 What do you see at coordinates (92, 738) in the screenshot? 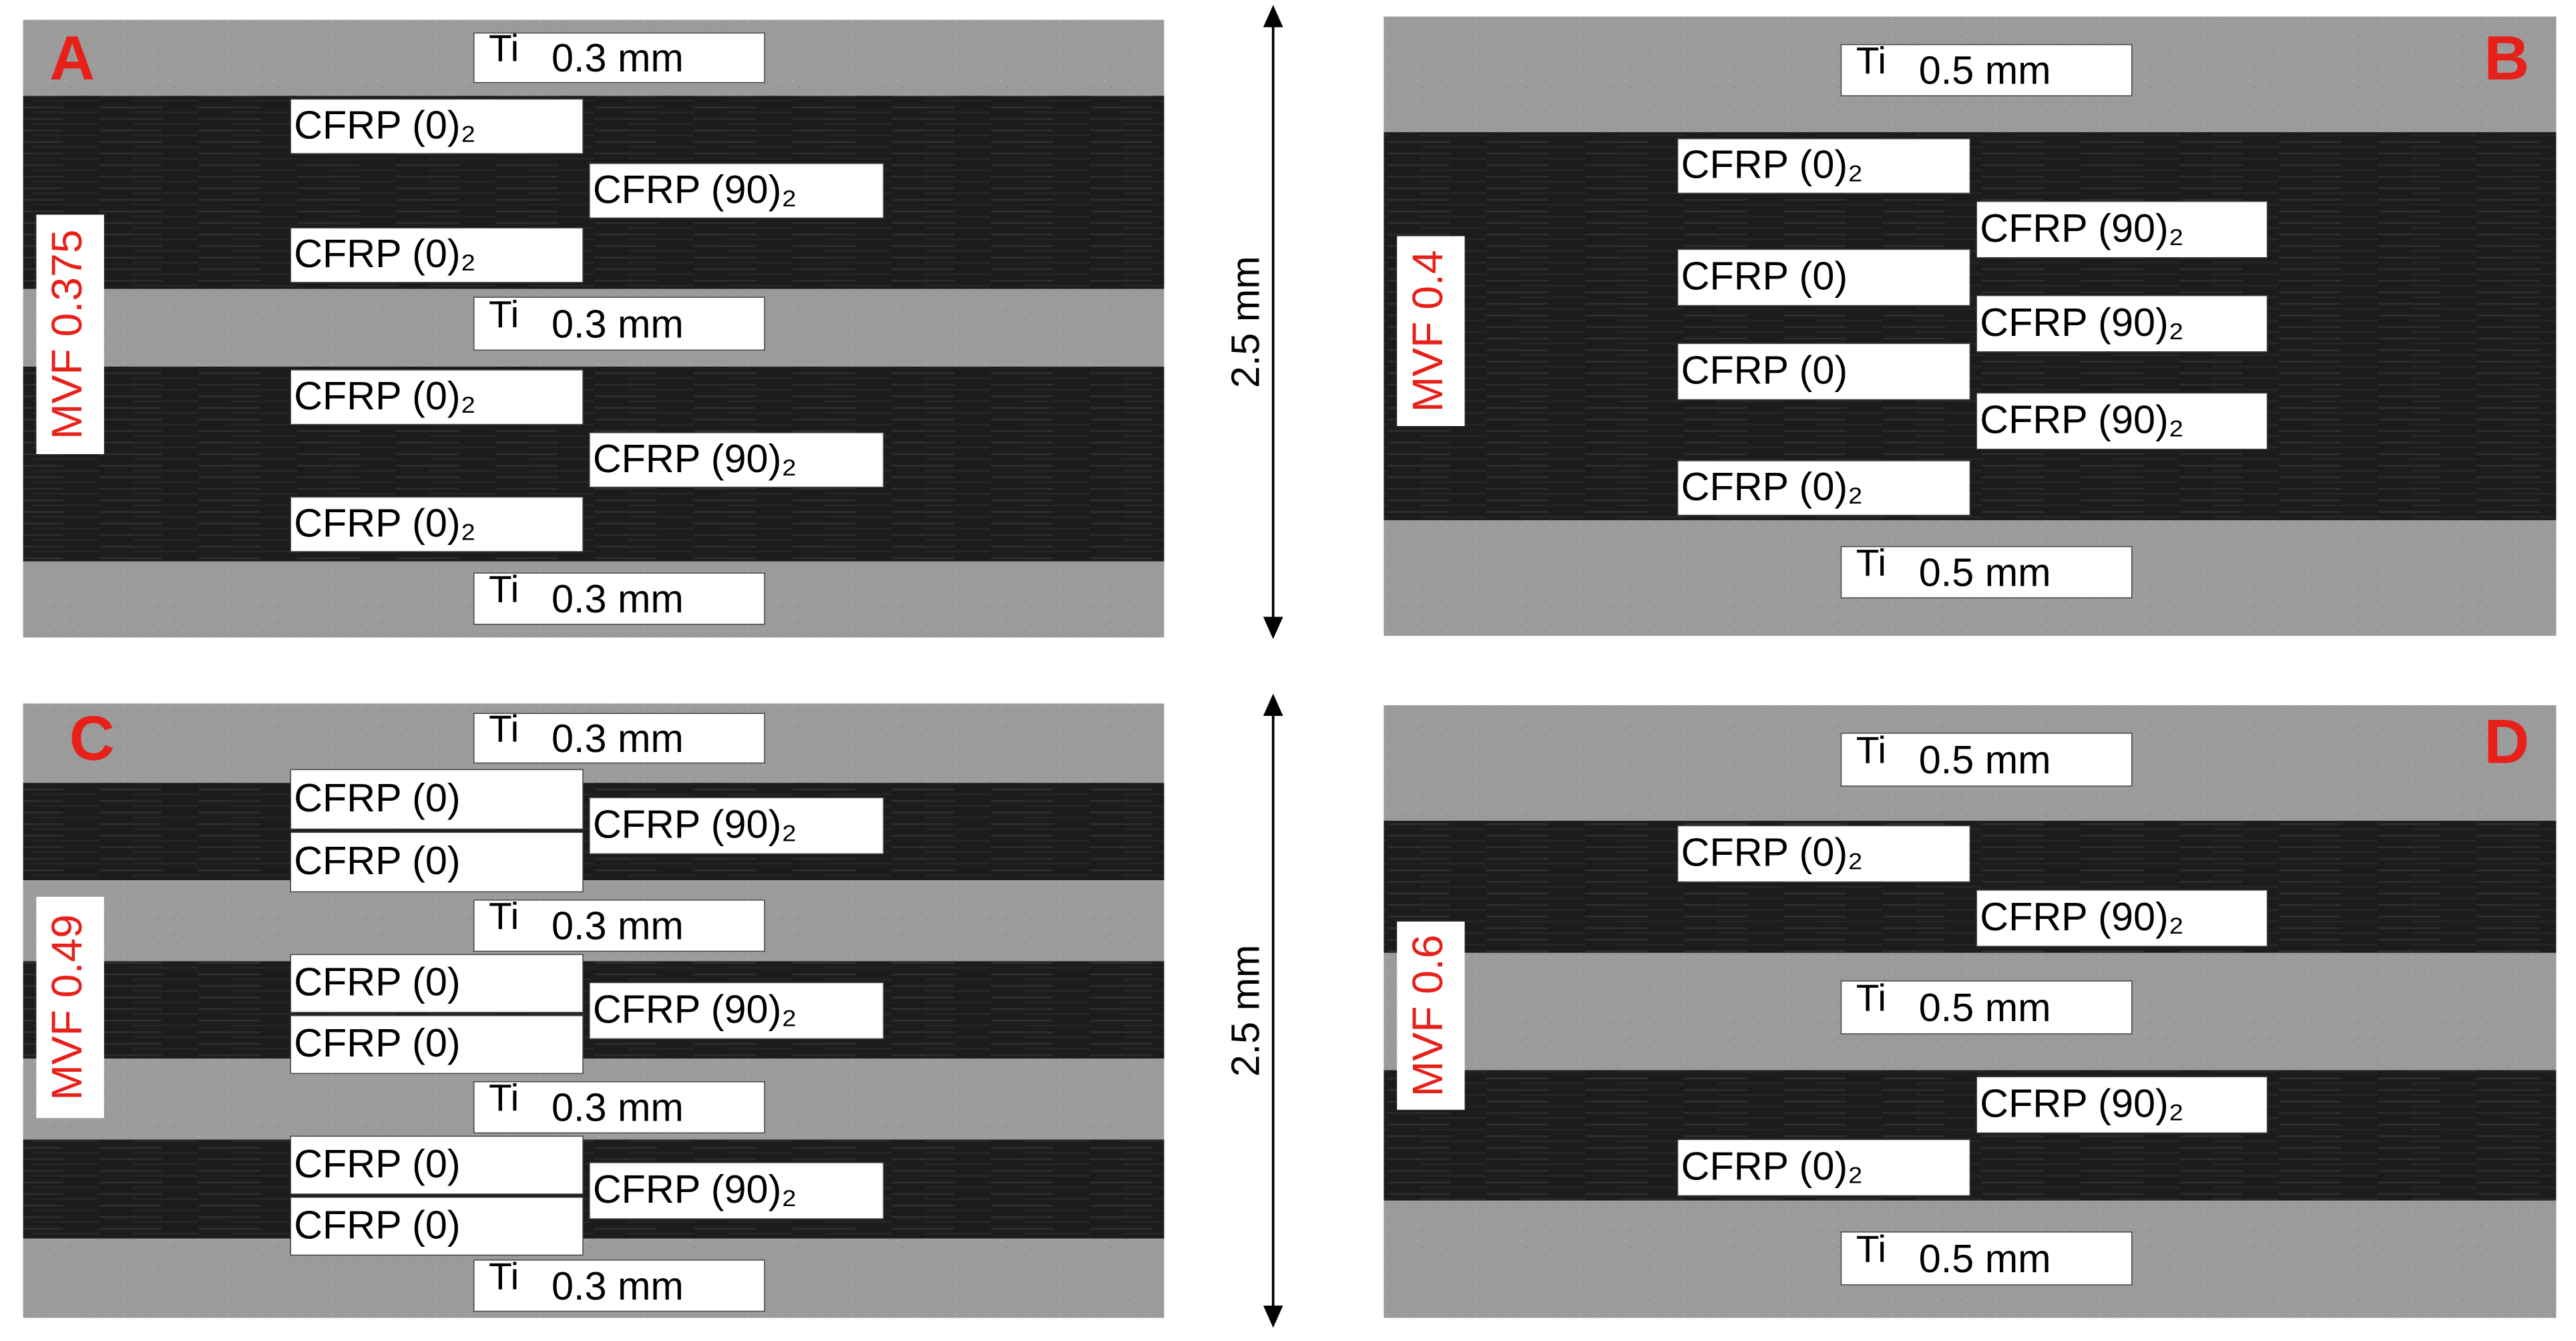
I see `panel-letter: C` at bounding box center [92, 738].